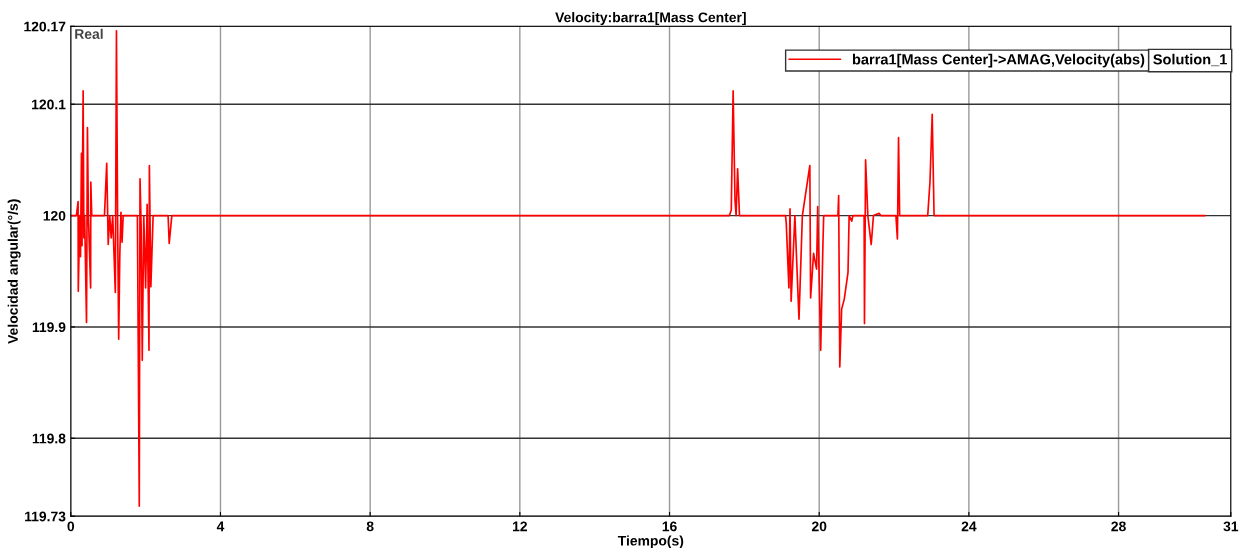 The height and width of the screenshot is (548, 1242). I want to click on legend-label: barra1[Mass Center]->AMAG,Velocity(abs), so click(998, 60).